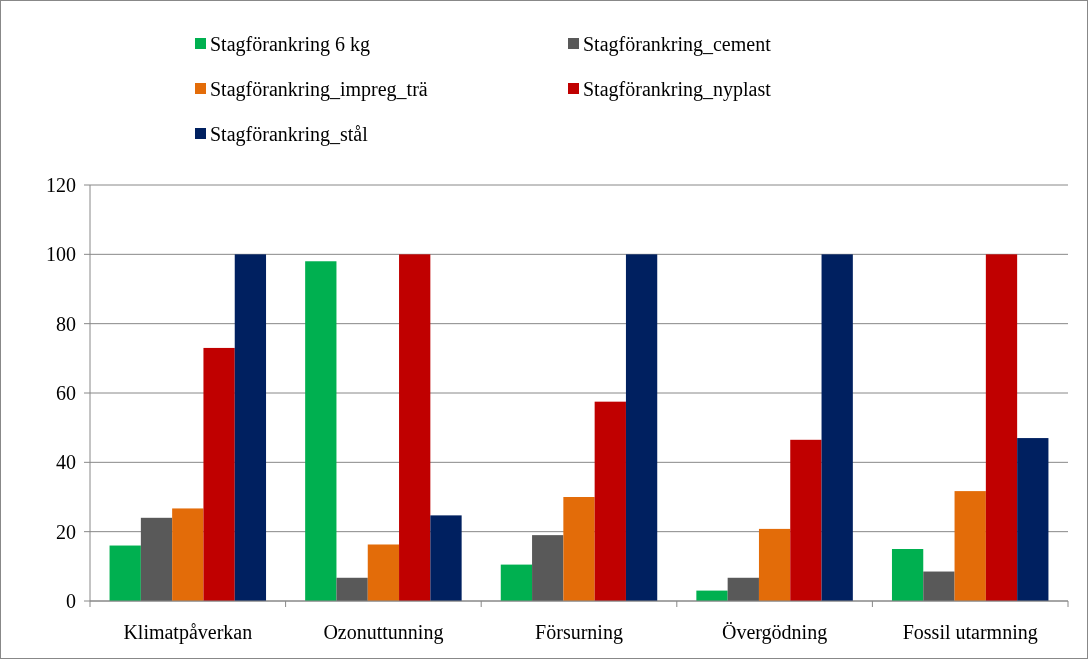 The width and height of the screenshot is (1088, 659). What do you see at coordinates (71, 601) in the screenshot?
I see `y-tick-label: 0` at bounding box center [71, 601].